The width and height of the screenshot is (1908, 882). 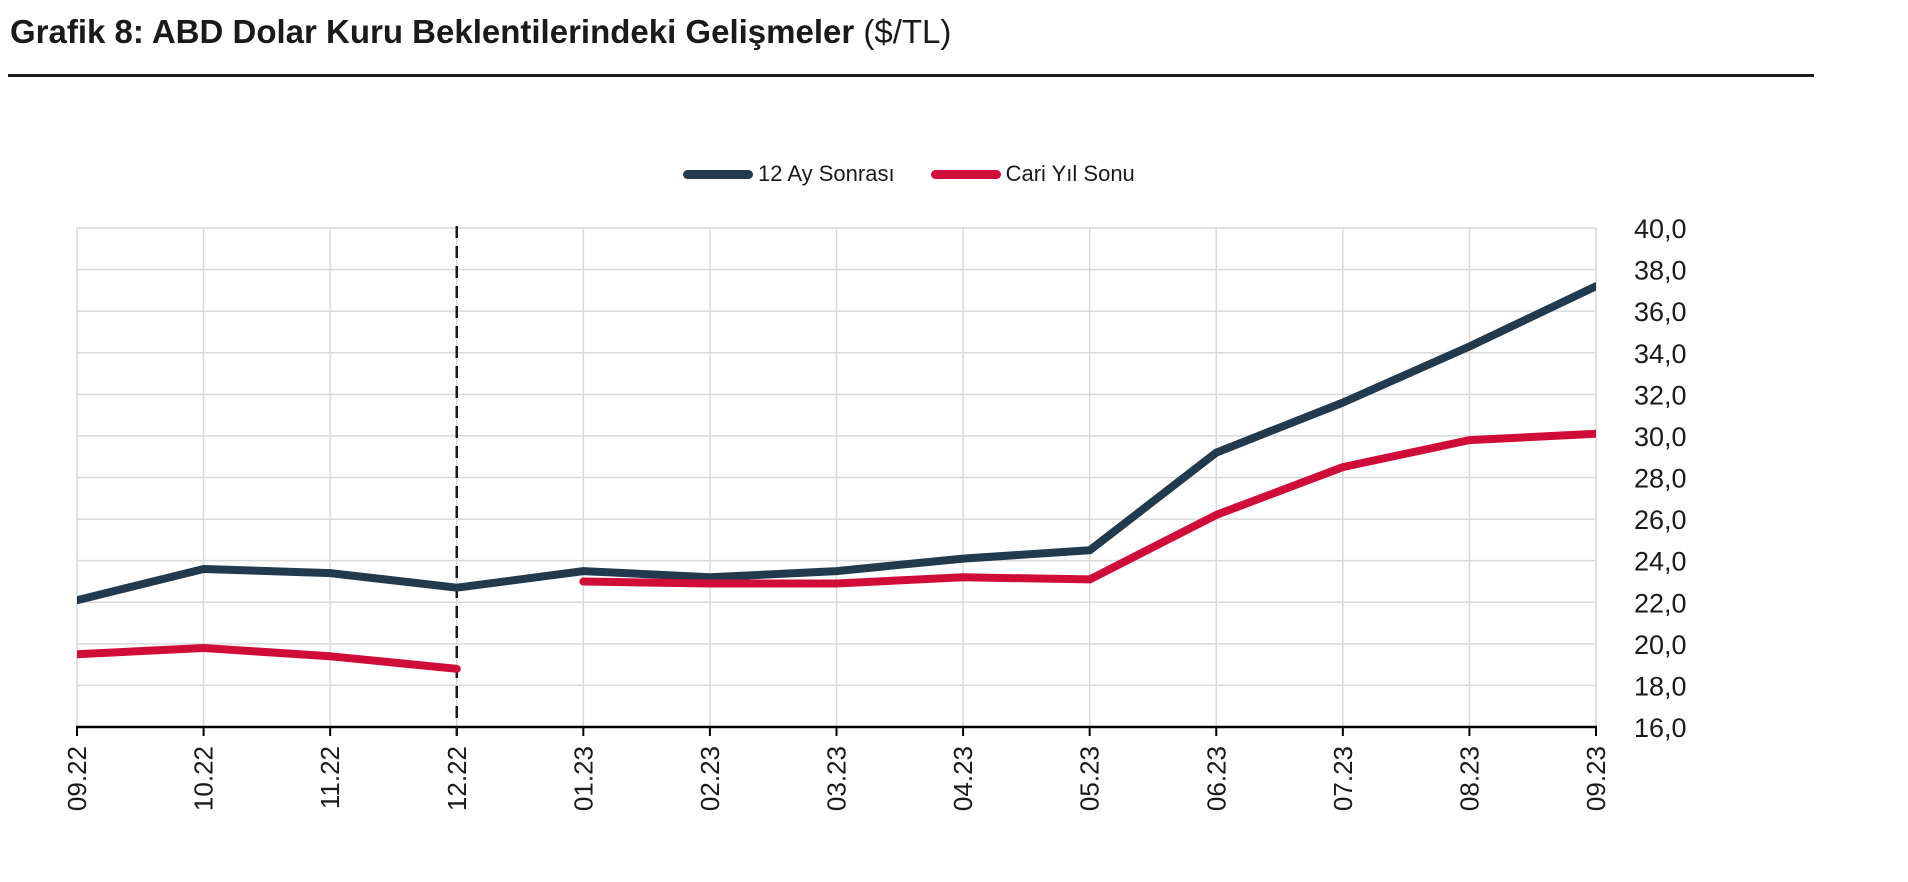 What do you see at coordinates (1090, 778) in the screenshot?
I see `x-tick-label: 05.23` at bounding box center [1090, 778].